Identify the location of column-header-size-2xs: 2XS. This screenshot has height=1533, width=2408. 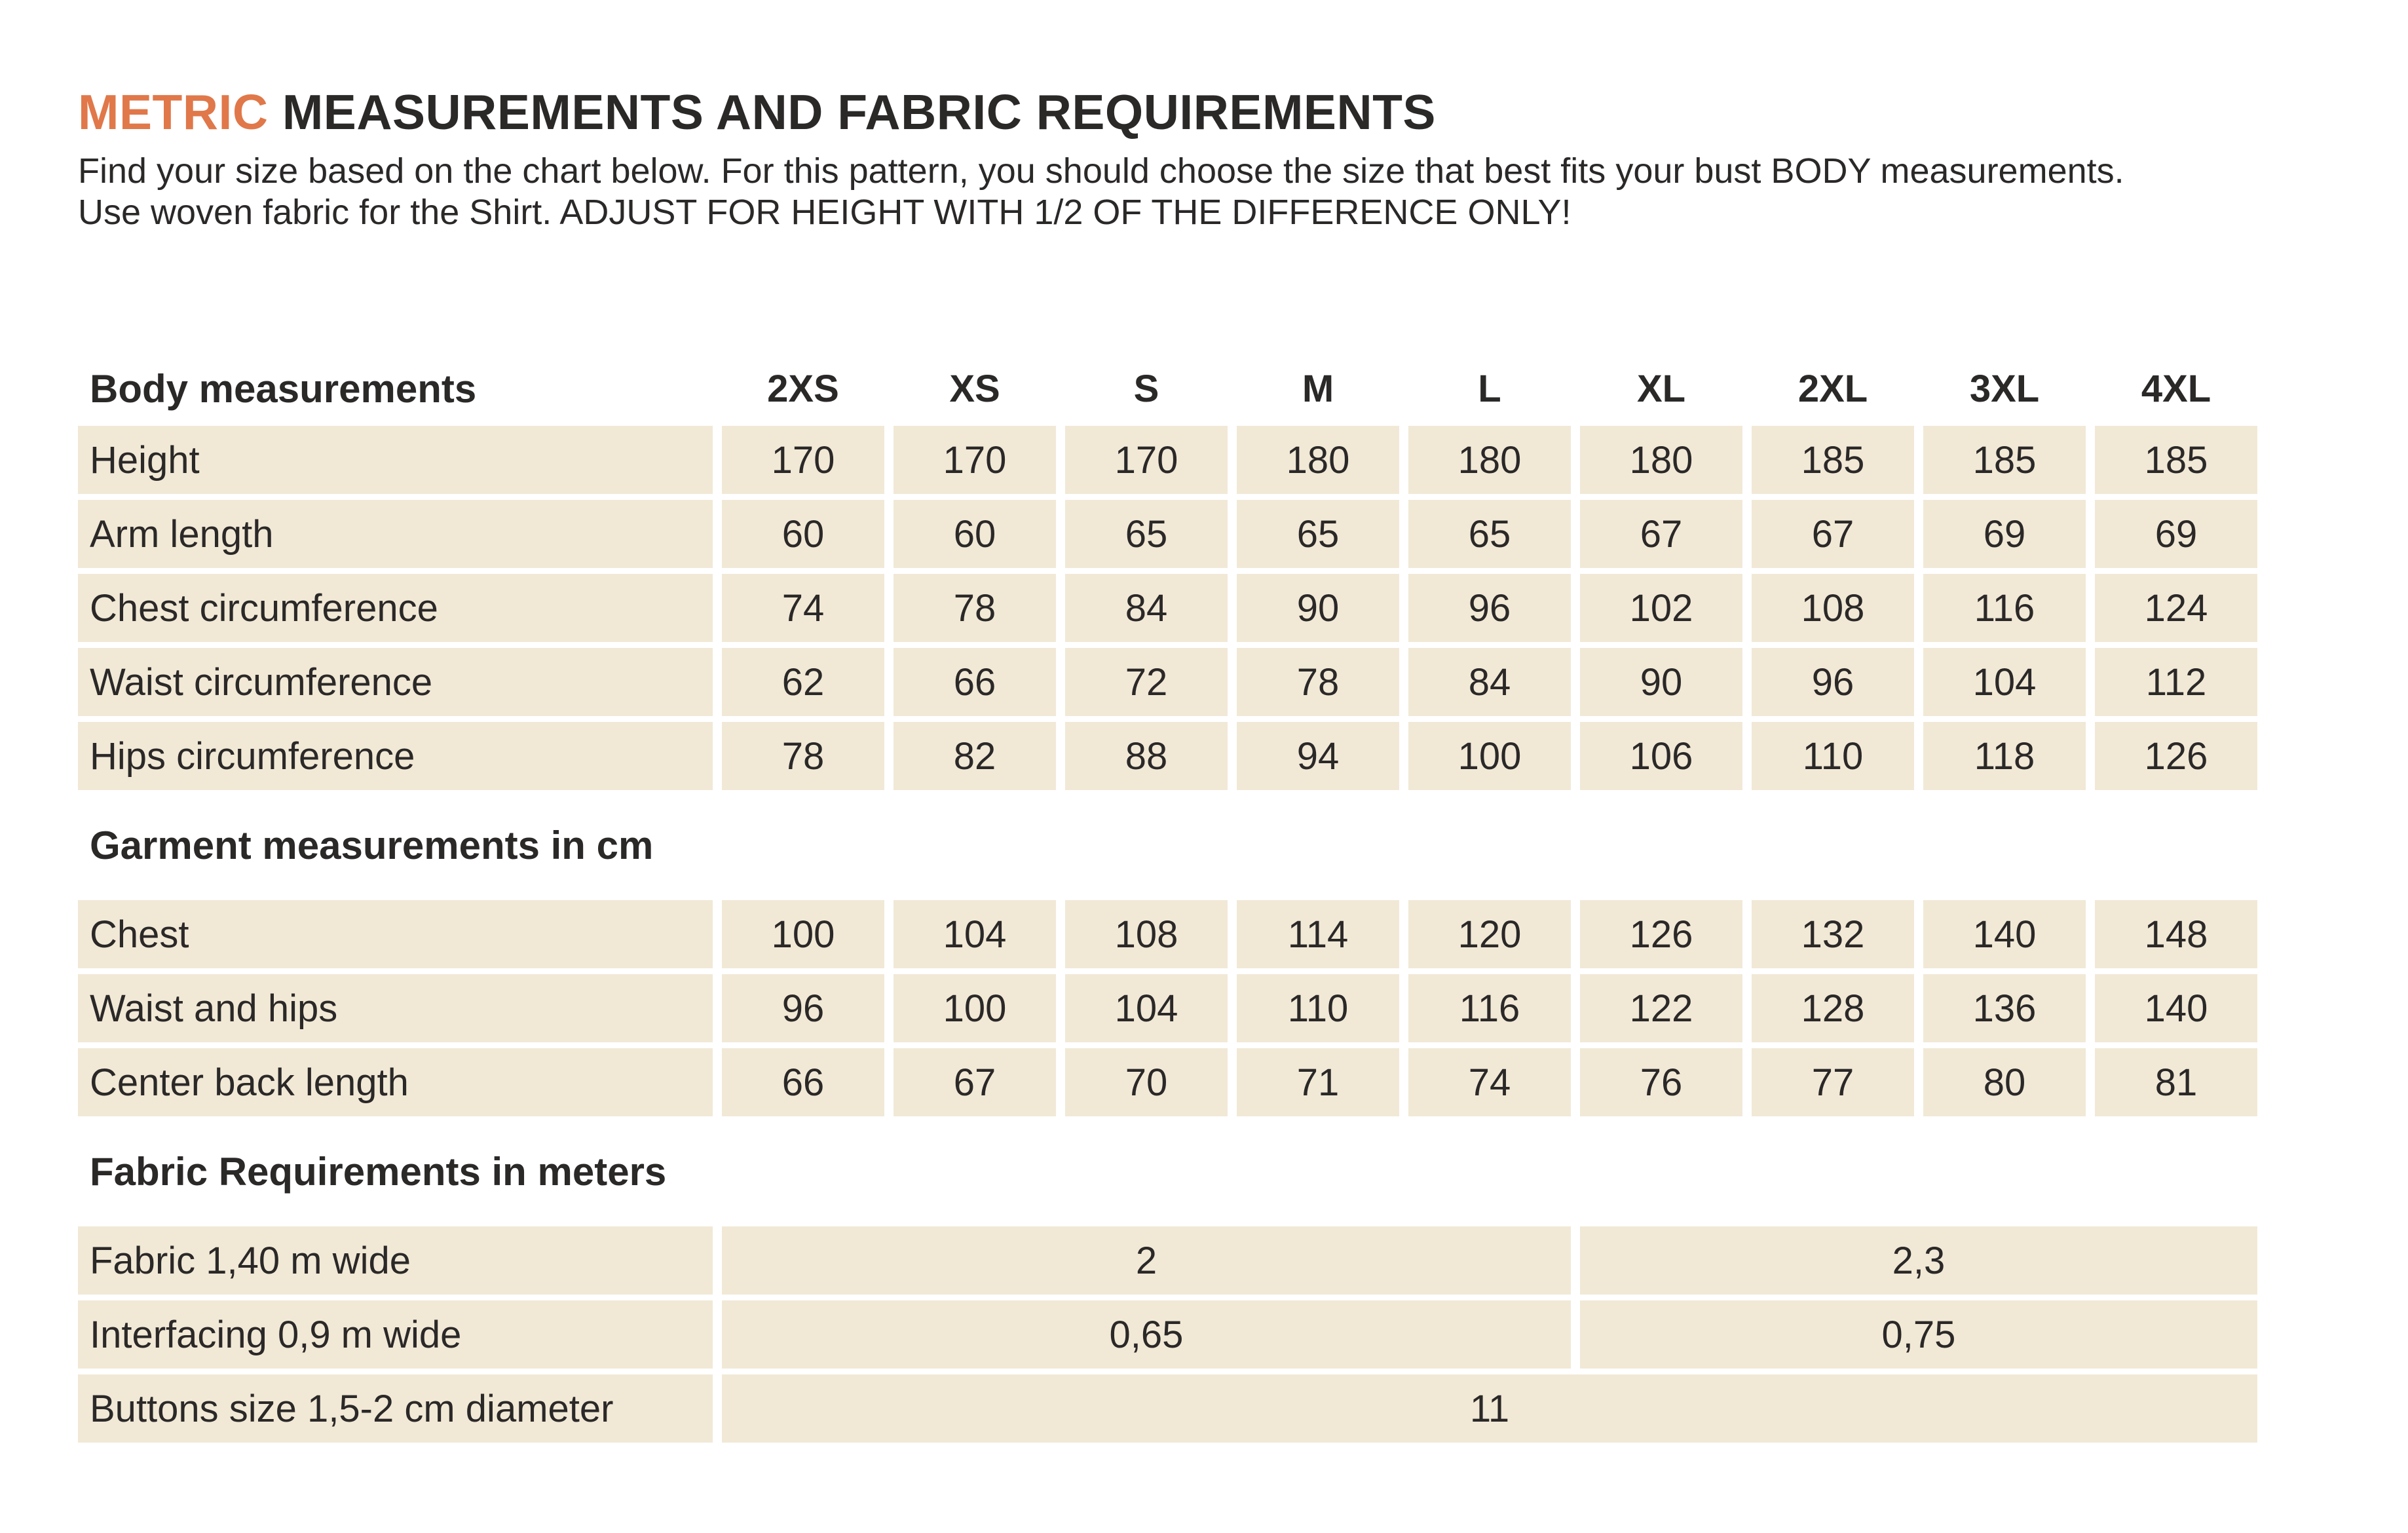
(803, 389).